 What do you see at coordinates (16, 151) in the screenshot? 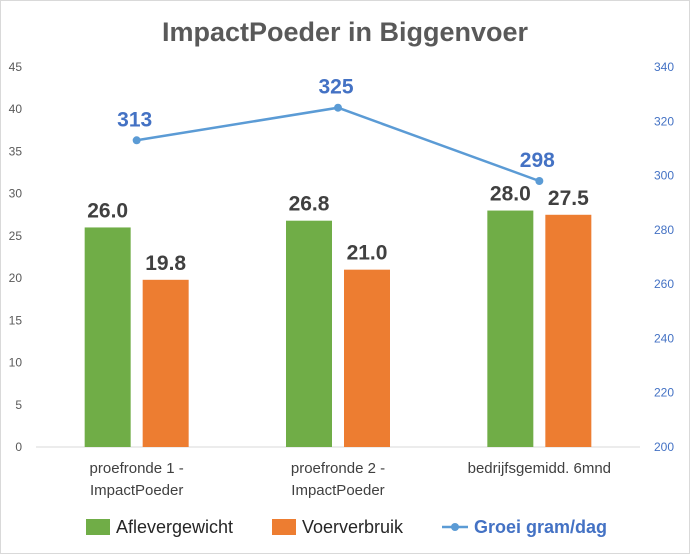
I see `left-axis-tick-label: 35` at bounding box center [16, 151].